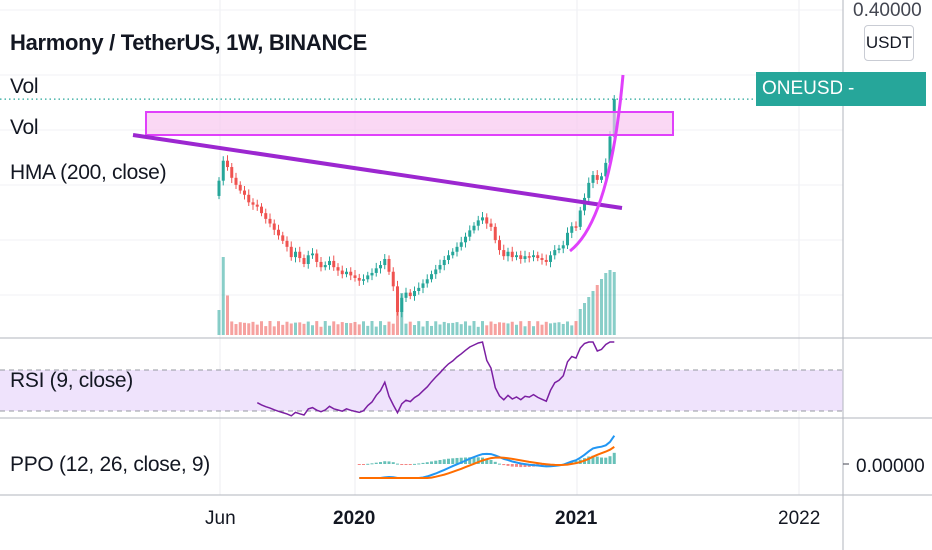  Describe the element at coordinates (24, 86) in the screenshot. I see `indicator-legend-vol-1: Vol` at that location.